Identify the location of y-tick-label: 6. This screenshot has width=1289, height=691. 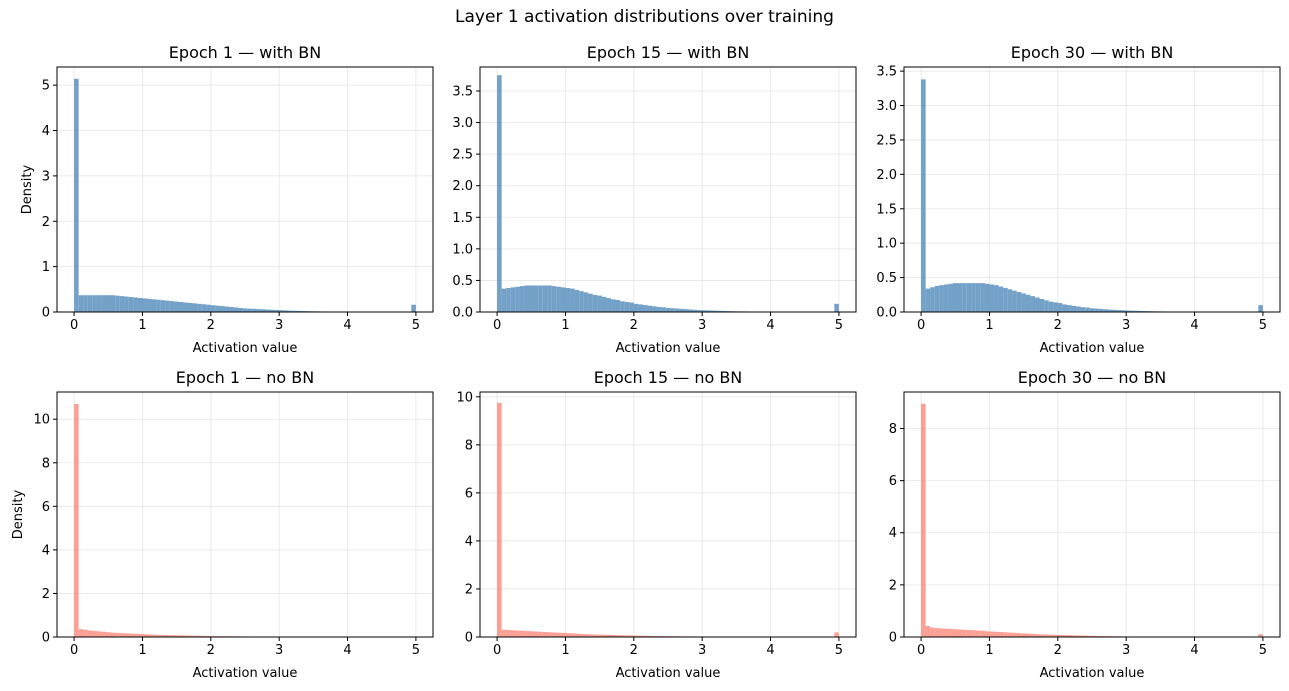
(469, 493).